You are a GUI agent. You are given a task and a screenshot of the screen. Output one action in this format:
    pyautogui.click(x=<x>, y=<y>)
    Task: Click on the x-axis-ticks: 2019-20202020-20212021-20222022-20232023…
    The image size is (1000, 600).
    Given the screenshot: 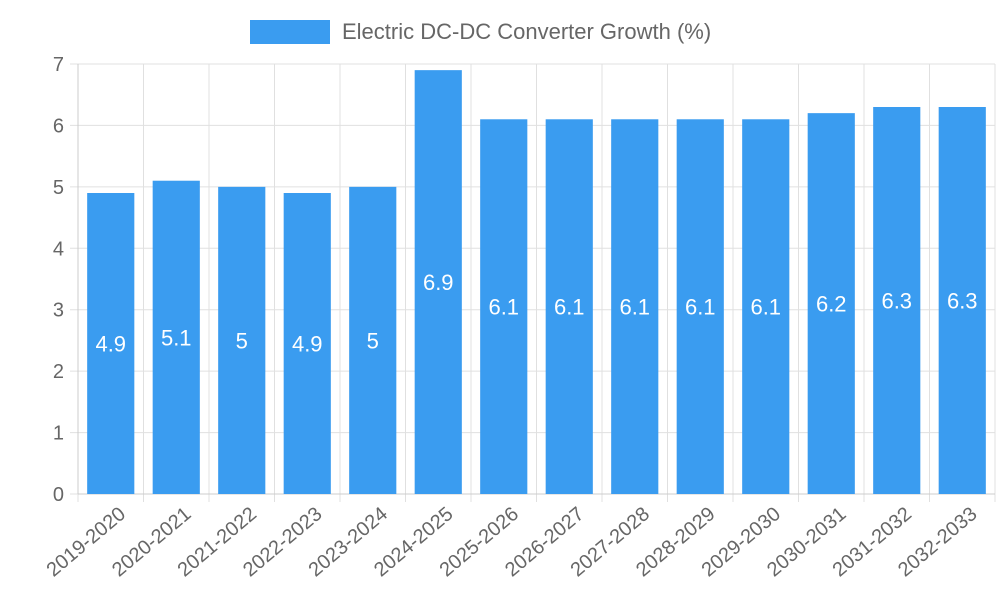 What is the action you would take?
    pyautogui.click(x=512, y=542)
    